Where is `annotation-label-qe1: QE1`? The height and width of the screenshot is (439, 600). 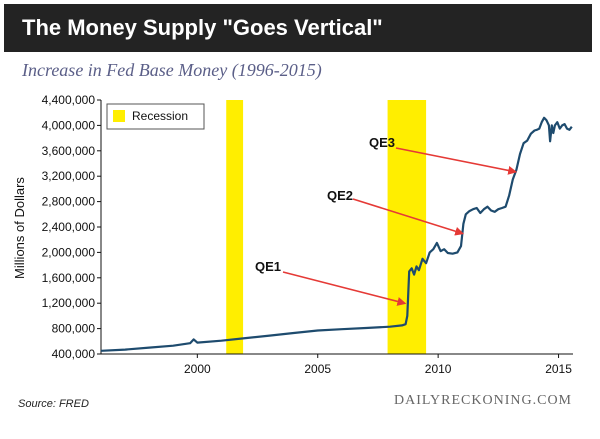
annotation-label-qe1: QE1 is located at coordinates (268, 266).